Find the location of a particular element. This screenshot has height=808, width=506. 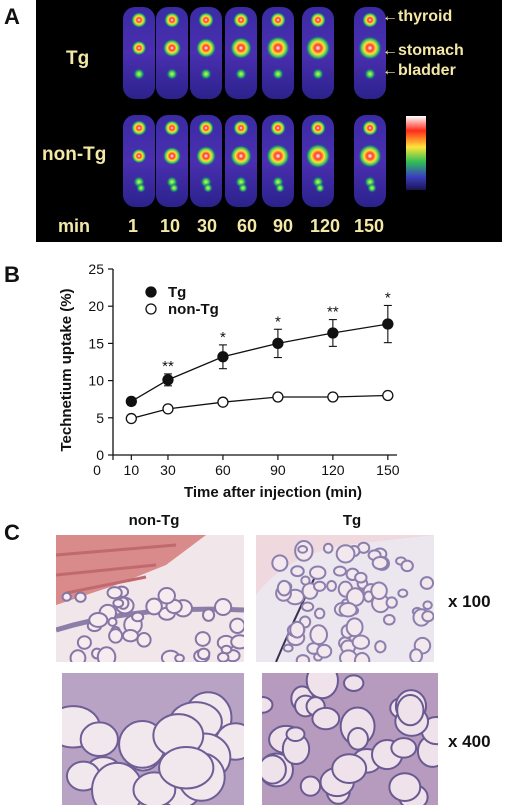

x-tick-label: 0 is located at coordinates (97, 470).